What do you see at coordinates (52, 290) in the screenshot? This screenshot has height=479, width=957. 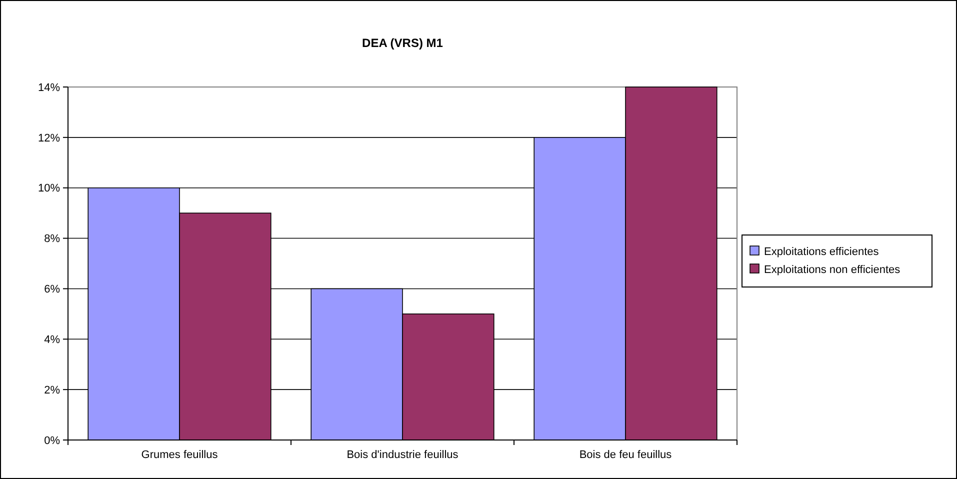 I see `y-tick-label: 6%` at bounding box center [52, 290].